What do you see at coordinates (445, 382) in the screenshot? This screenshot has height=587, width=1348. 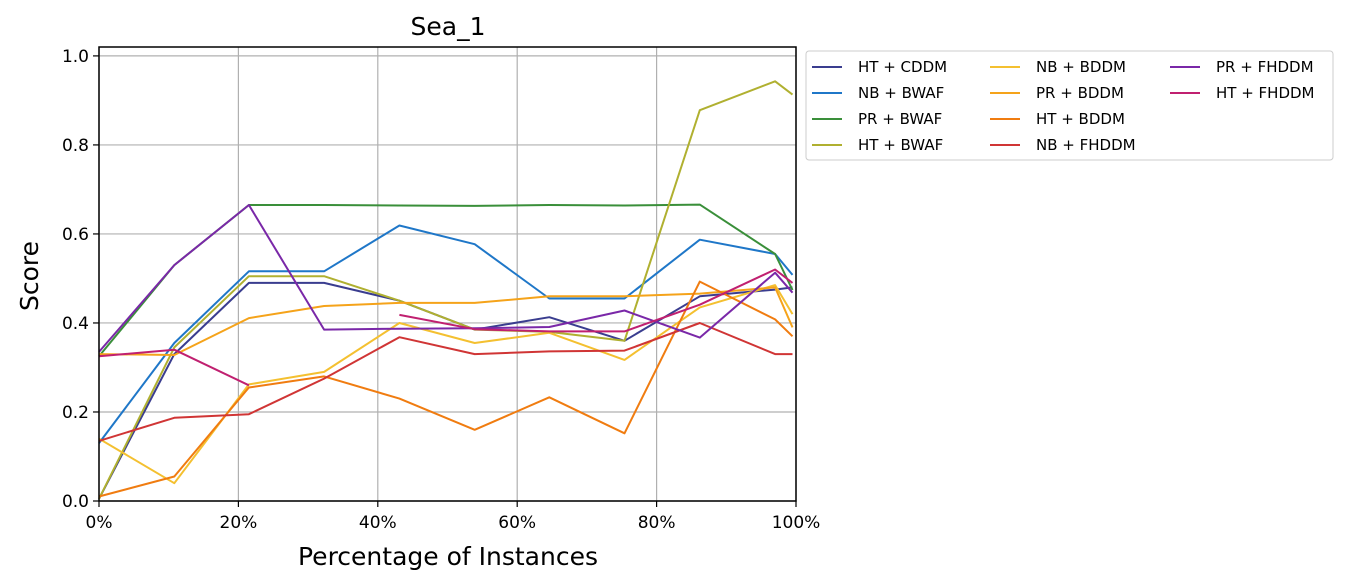 I see `series-line-nb-fhddm` at bounding box center [445, 382].